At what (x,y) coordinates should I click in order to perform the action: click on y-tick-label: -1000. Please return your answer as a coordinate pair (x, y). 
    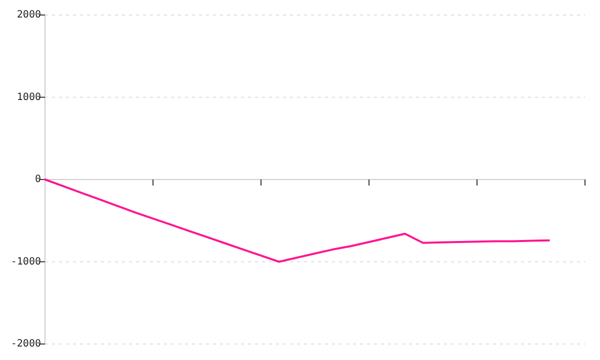
    Looking at the image, I should click on (25, 262).